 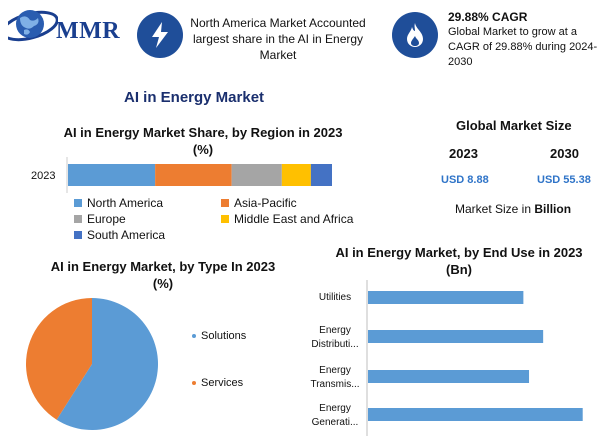 What do you see at coordinates (294, 219) in the screenshot?
I see `legend-label: Middle East and Africa` at bounding box center [294, 219].